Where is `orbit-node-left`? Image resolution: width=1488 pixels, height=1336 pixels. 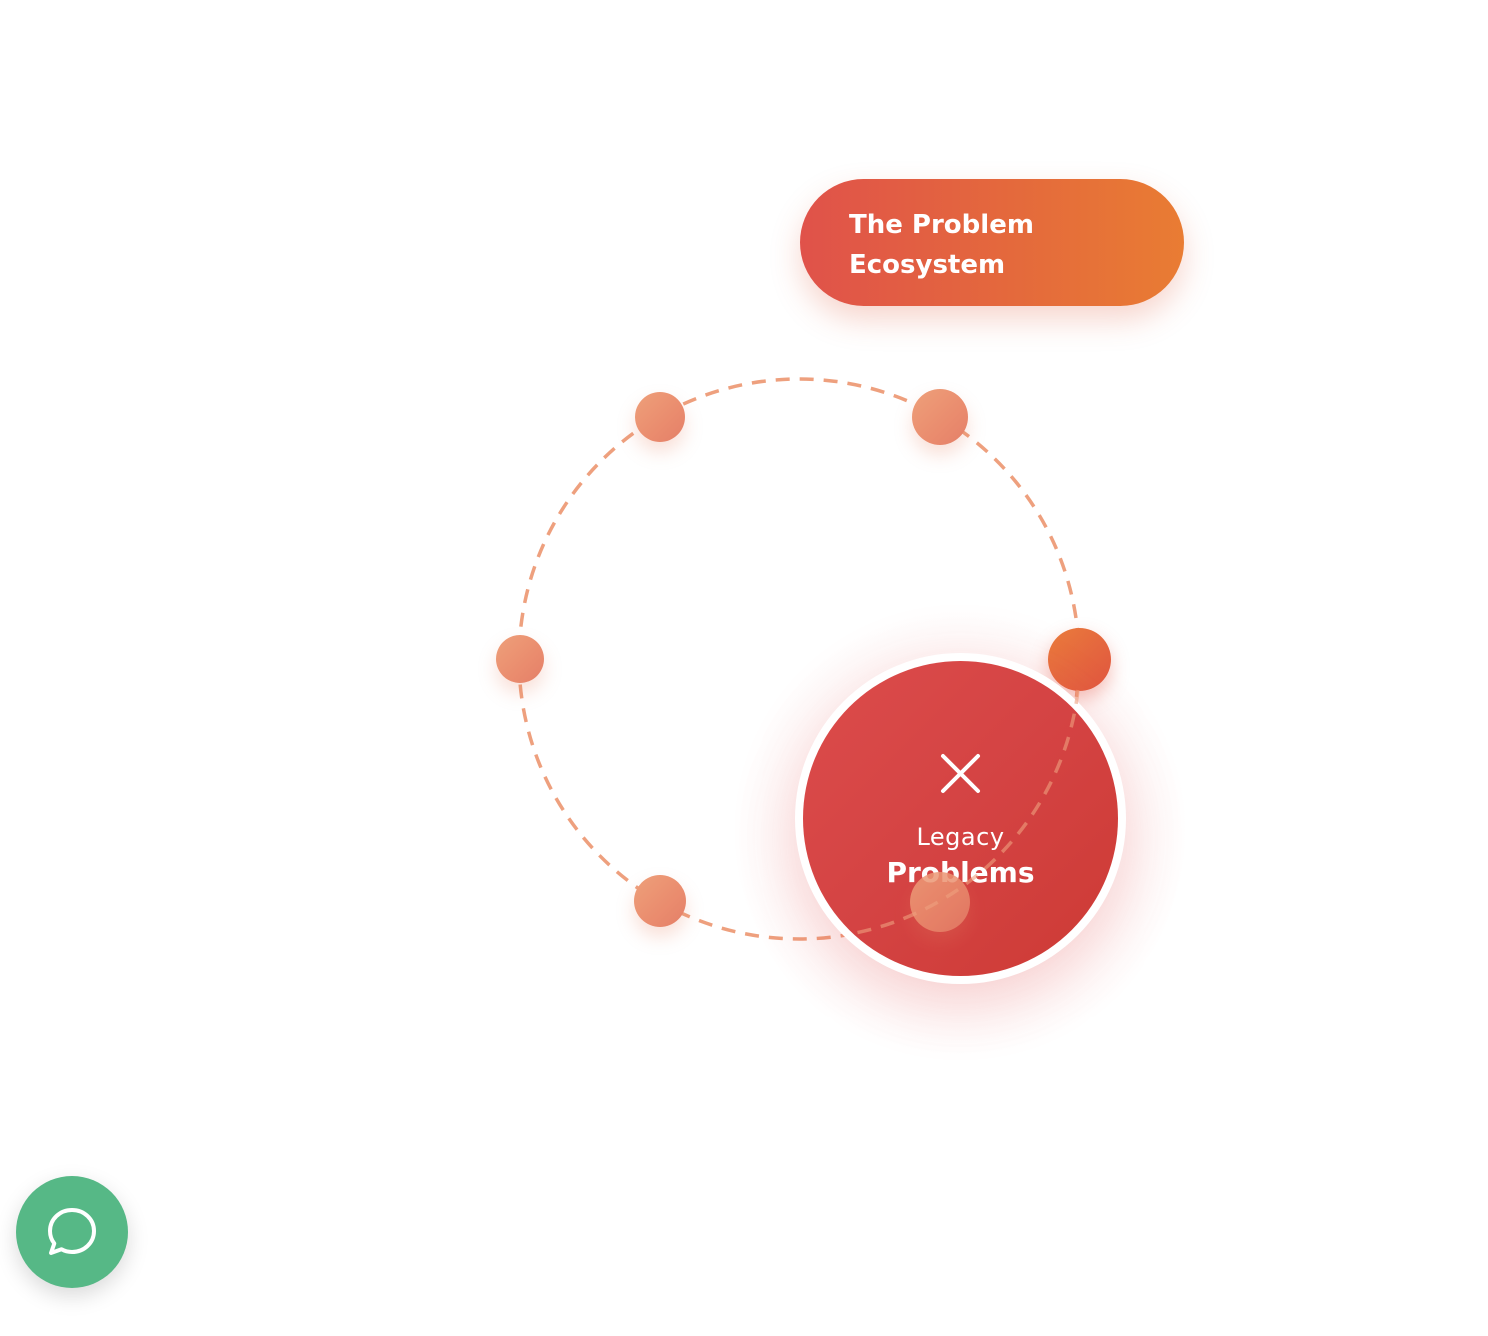 orbit-node-left is located at coordinates (520, 659).